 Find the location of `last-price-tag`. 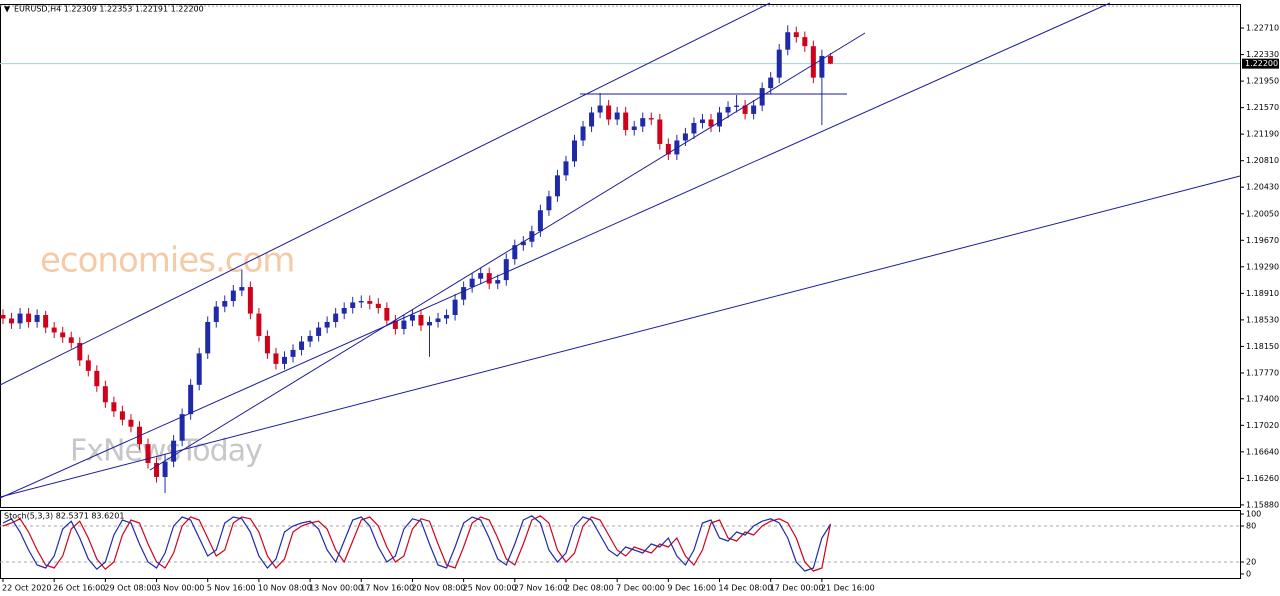

last-price-tag is located at coordinates (1260, 63).